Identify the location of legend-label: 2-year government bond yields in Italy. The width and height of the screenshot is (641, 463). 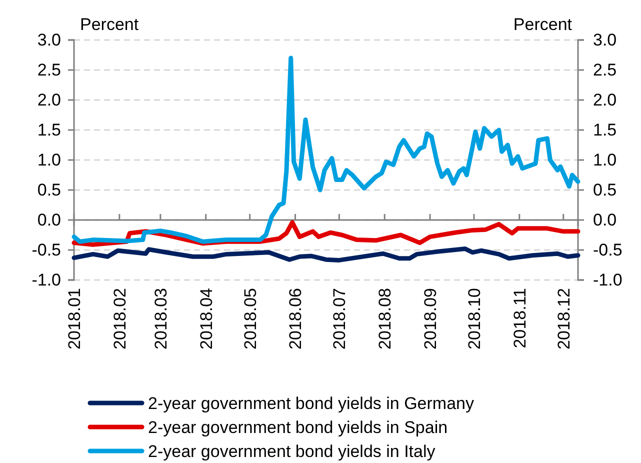
(292, 451).